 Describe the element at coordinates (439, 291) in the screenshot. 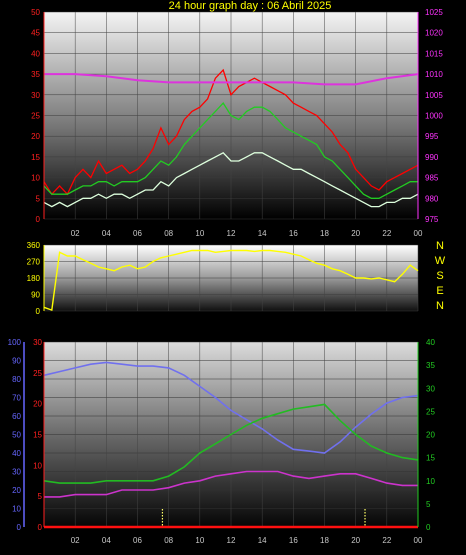

I see `cardinal-label: E` at that location.